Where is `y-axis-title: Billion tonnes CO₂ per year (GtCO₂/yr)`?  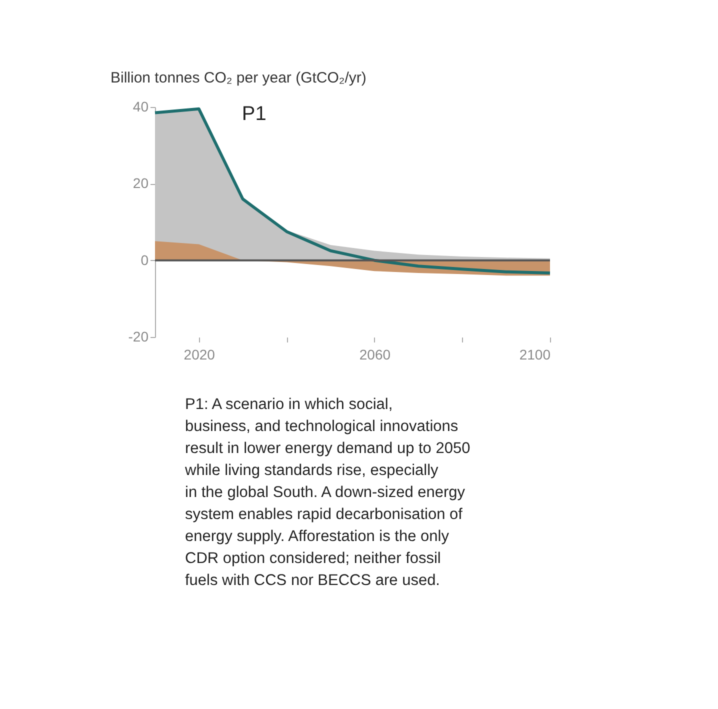
y-axis-title: Billion tonnes CO₂ per year (GtCO₂/yr) is located at coordinates (238, 78).